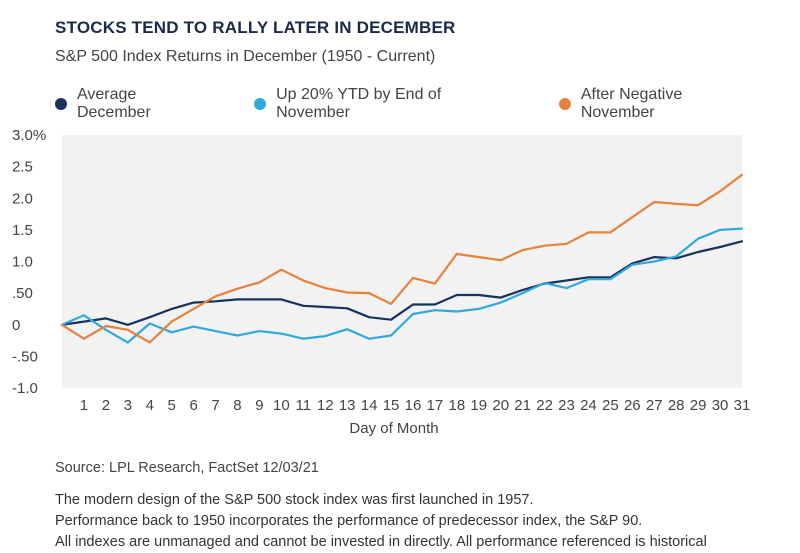 Image resolution: width=800 pixels, height=553 pixels. I want to click on x-tick-label: 5, so click(172, 405).